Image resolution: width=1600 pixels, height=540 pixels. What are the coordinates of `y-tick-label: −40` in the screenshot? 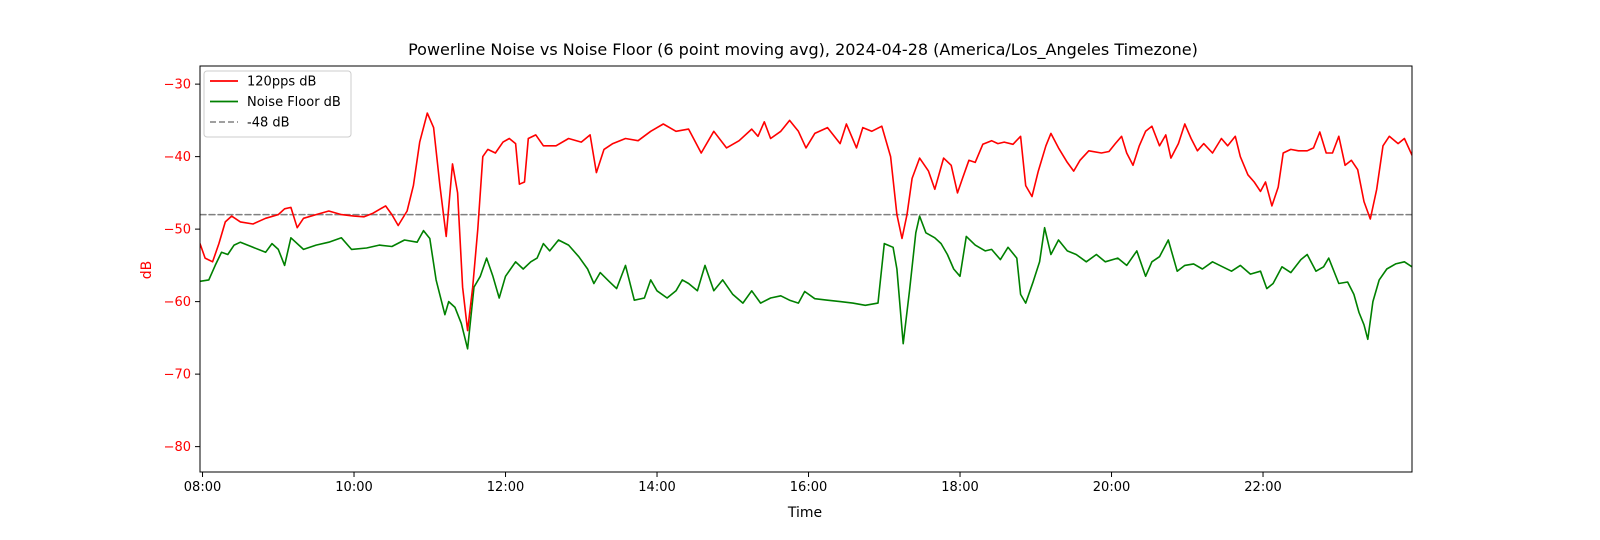 It's located at (177, 157).